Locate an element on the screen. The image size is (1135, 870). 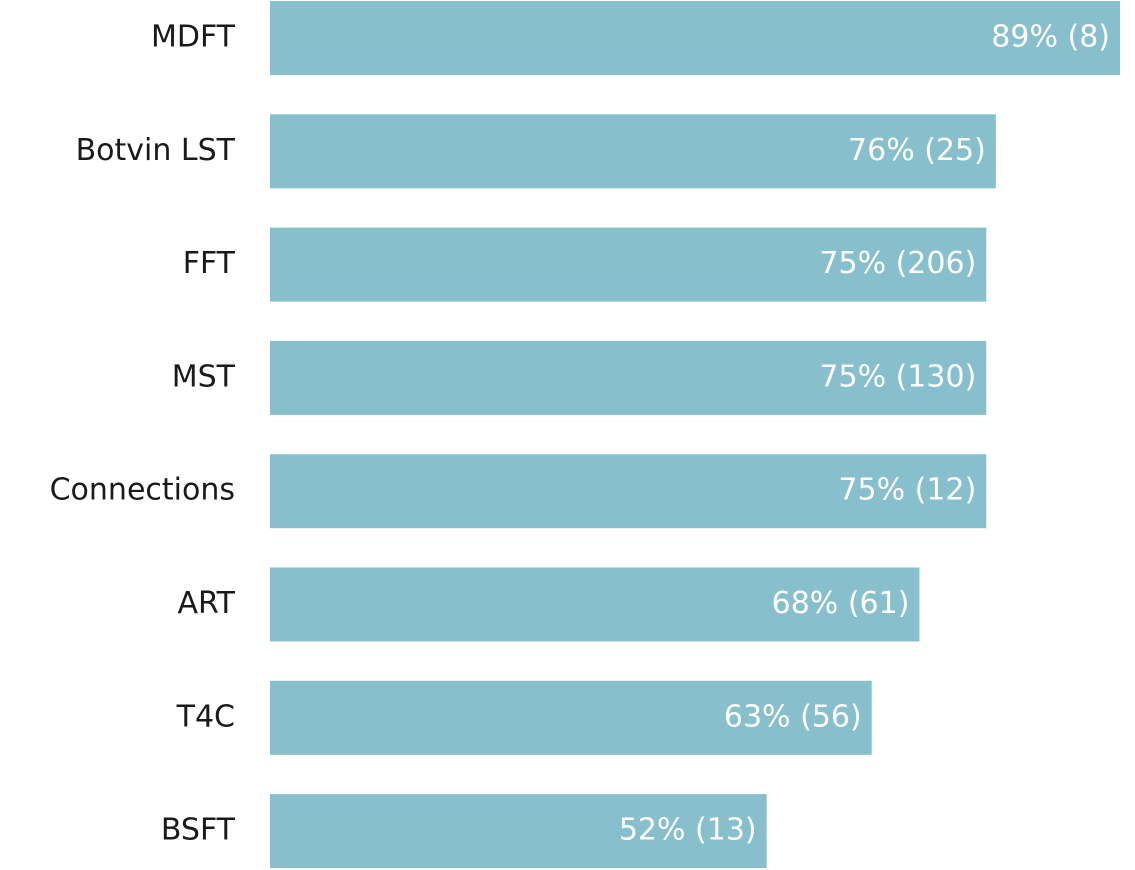
value-label: 68% (61) is located at coordinates (841, 603).